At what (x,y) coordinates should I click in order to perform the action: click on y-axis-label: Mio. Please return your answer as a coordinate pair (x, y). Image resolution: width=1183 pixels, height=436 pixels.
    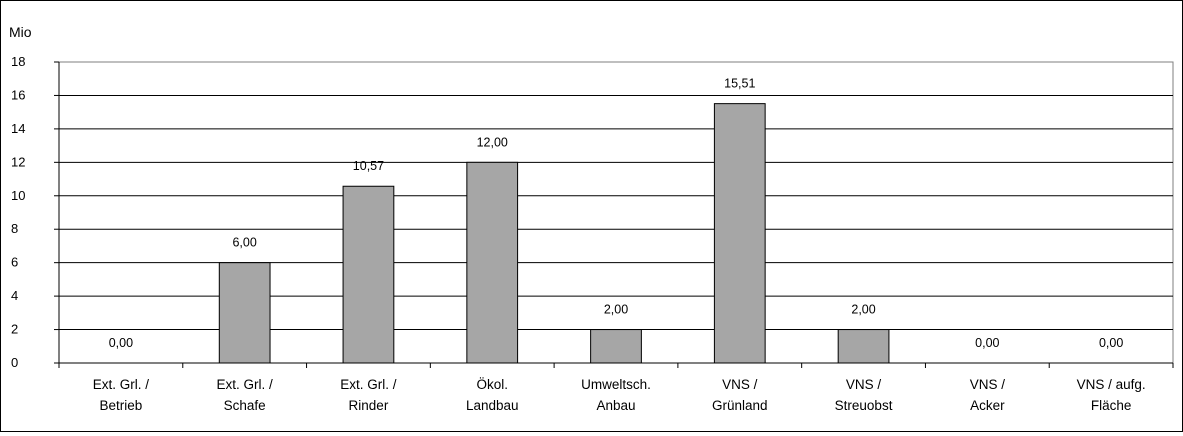
    Looking at the image, I should click on (20, 32).